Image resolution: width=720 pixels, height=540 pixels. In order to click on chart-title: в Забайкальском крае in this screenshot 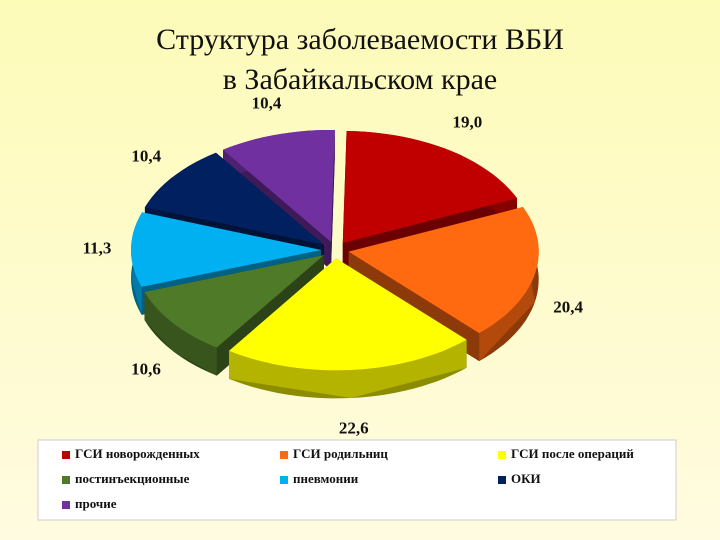, I will do `click(360, 79)`.